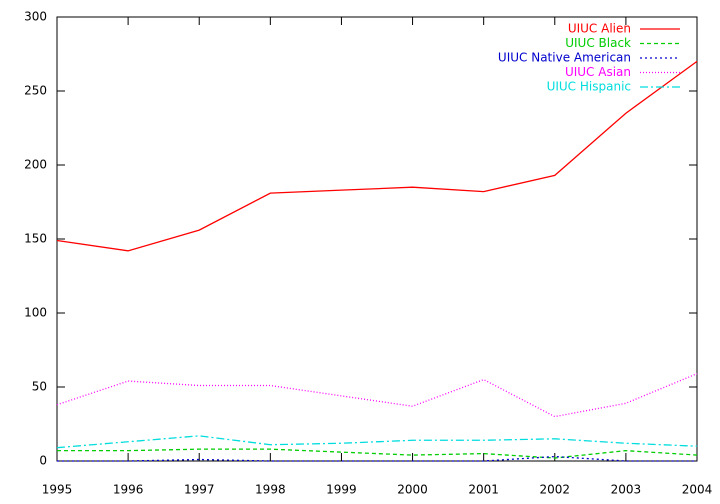  I want to click on legend-label: UIUC Asian, so click(598, 72).